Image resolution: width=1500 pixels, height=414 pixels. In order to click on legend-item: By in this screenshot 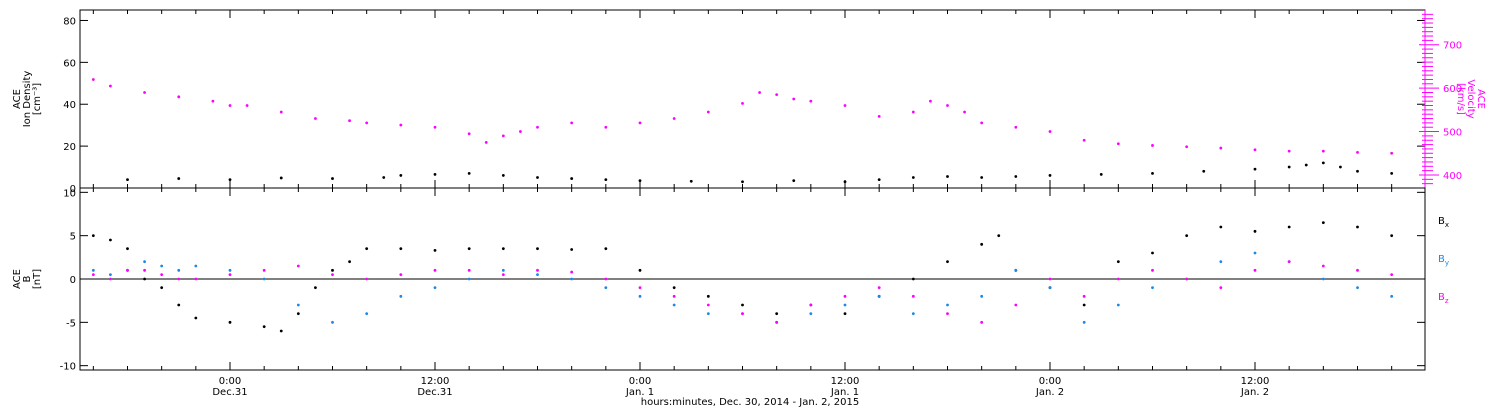, I will do `click(1443, 260)`.